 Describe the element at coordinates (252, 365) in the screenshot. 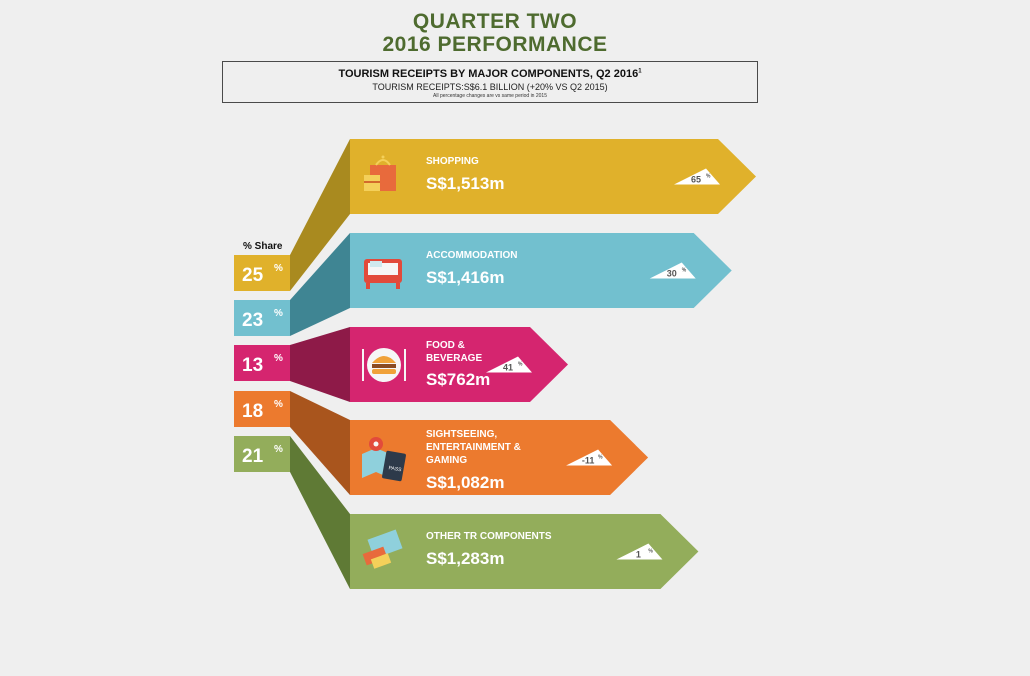

I see `share-value: 13` at that location.